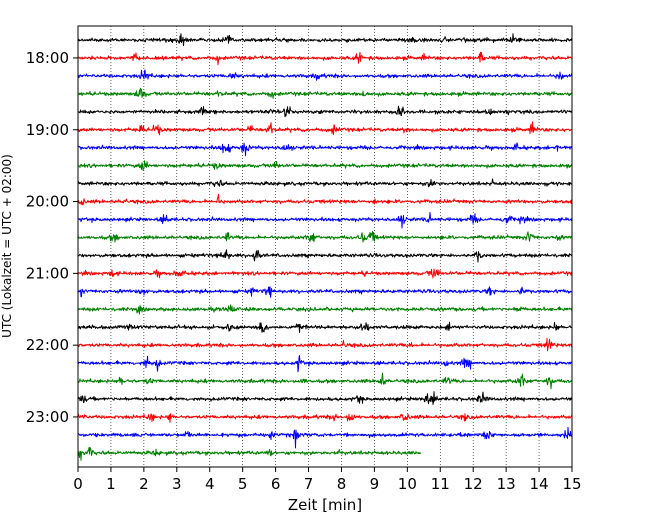 This screenshot has width=650, height=520. What do you see at coordinates (375, 484) in the screenshot?
I see `x-tick-label: 9` at bounding box center [375, 484].